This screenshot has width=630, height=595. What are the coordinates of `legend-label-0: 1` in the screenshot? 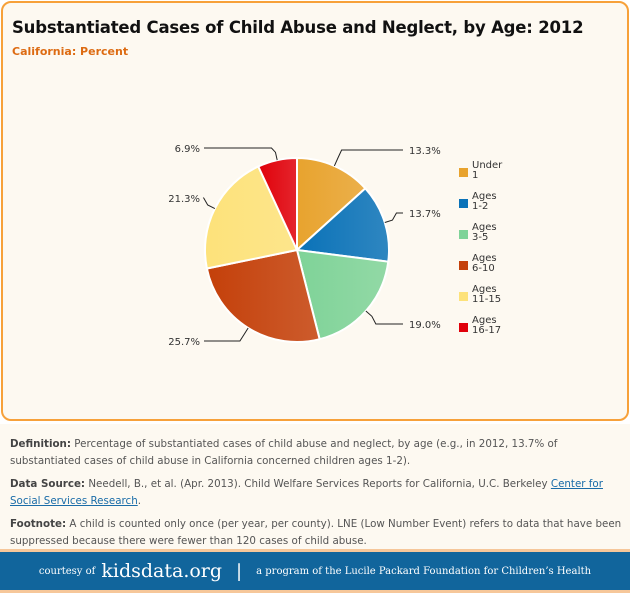 It's located at (475, 175).